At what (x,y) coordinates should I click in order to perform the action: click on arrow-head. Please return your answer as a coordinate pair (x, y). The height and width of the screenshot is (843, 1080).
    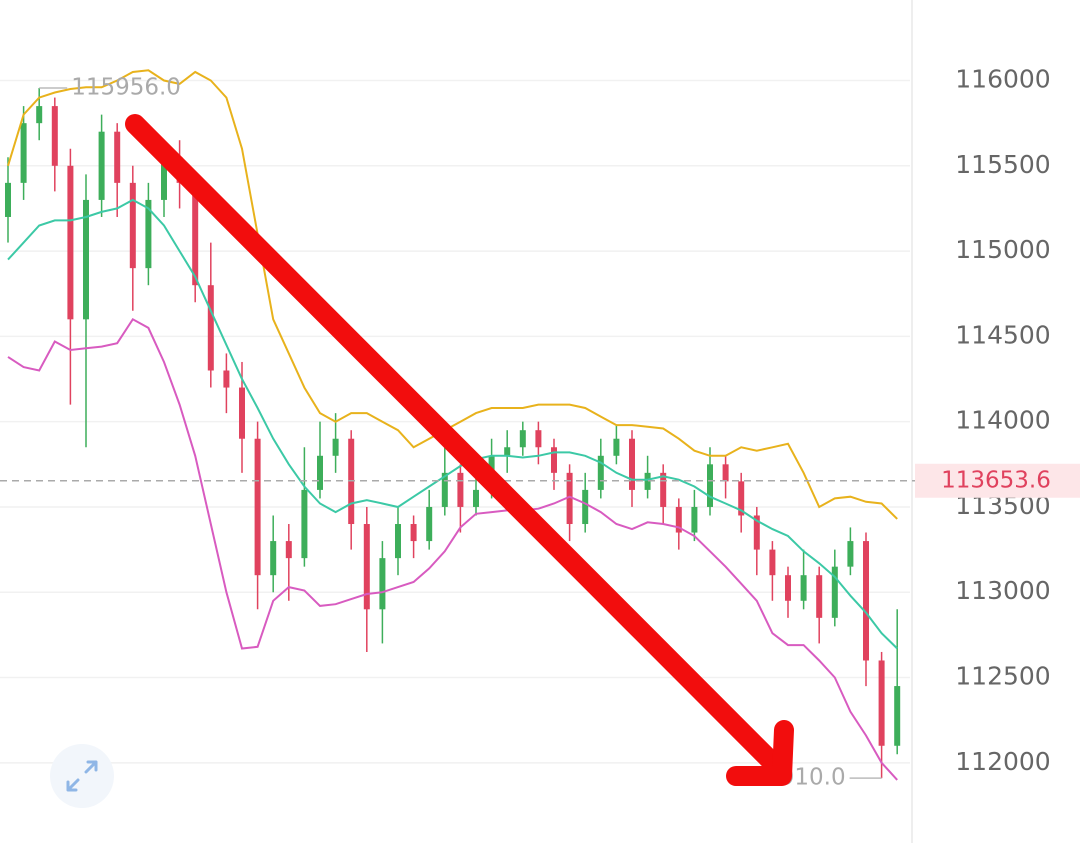
    Looking at the image, I should click on (760, 753).